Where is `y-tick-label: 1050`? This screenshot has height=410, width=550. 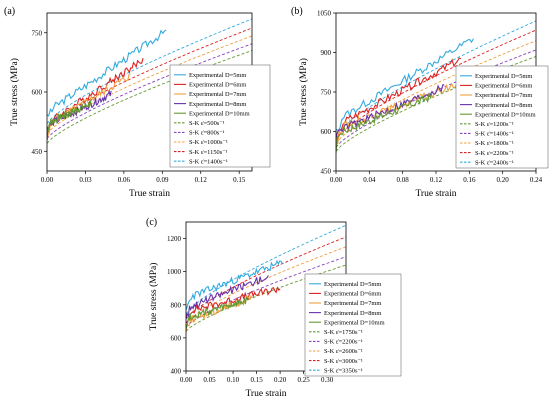 y-tick-label: 1050 is located at coordinates (324, 14).